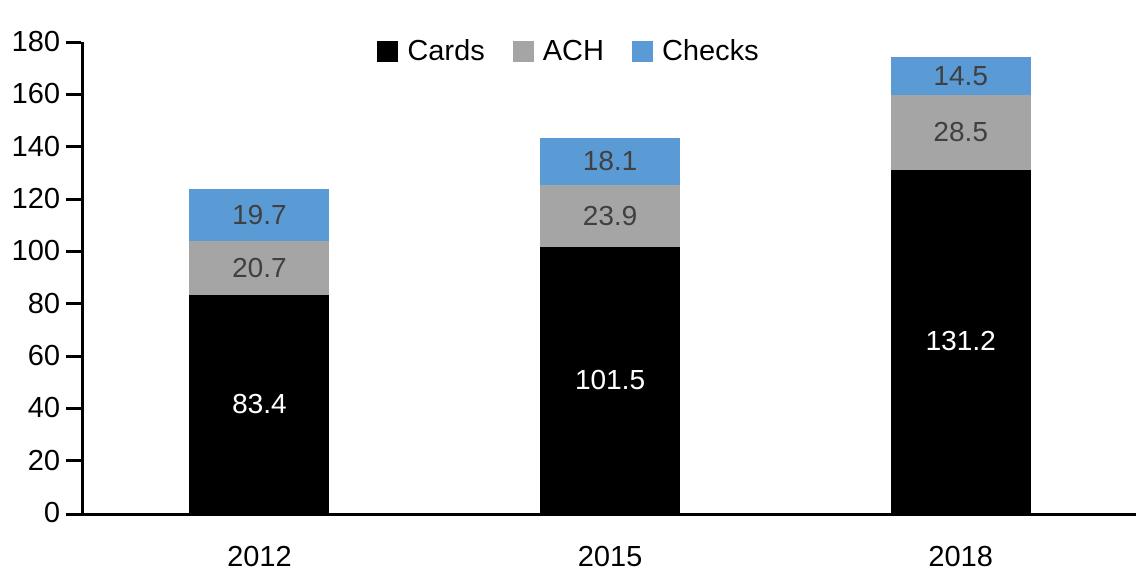  I want to click on bar-segment-checks-2018: 14.5, so click(960, 76).